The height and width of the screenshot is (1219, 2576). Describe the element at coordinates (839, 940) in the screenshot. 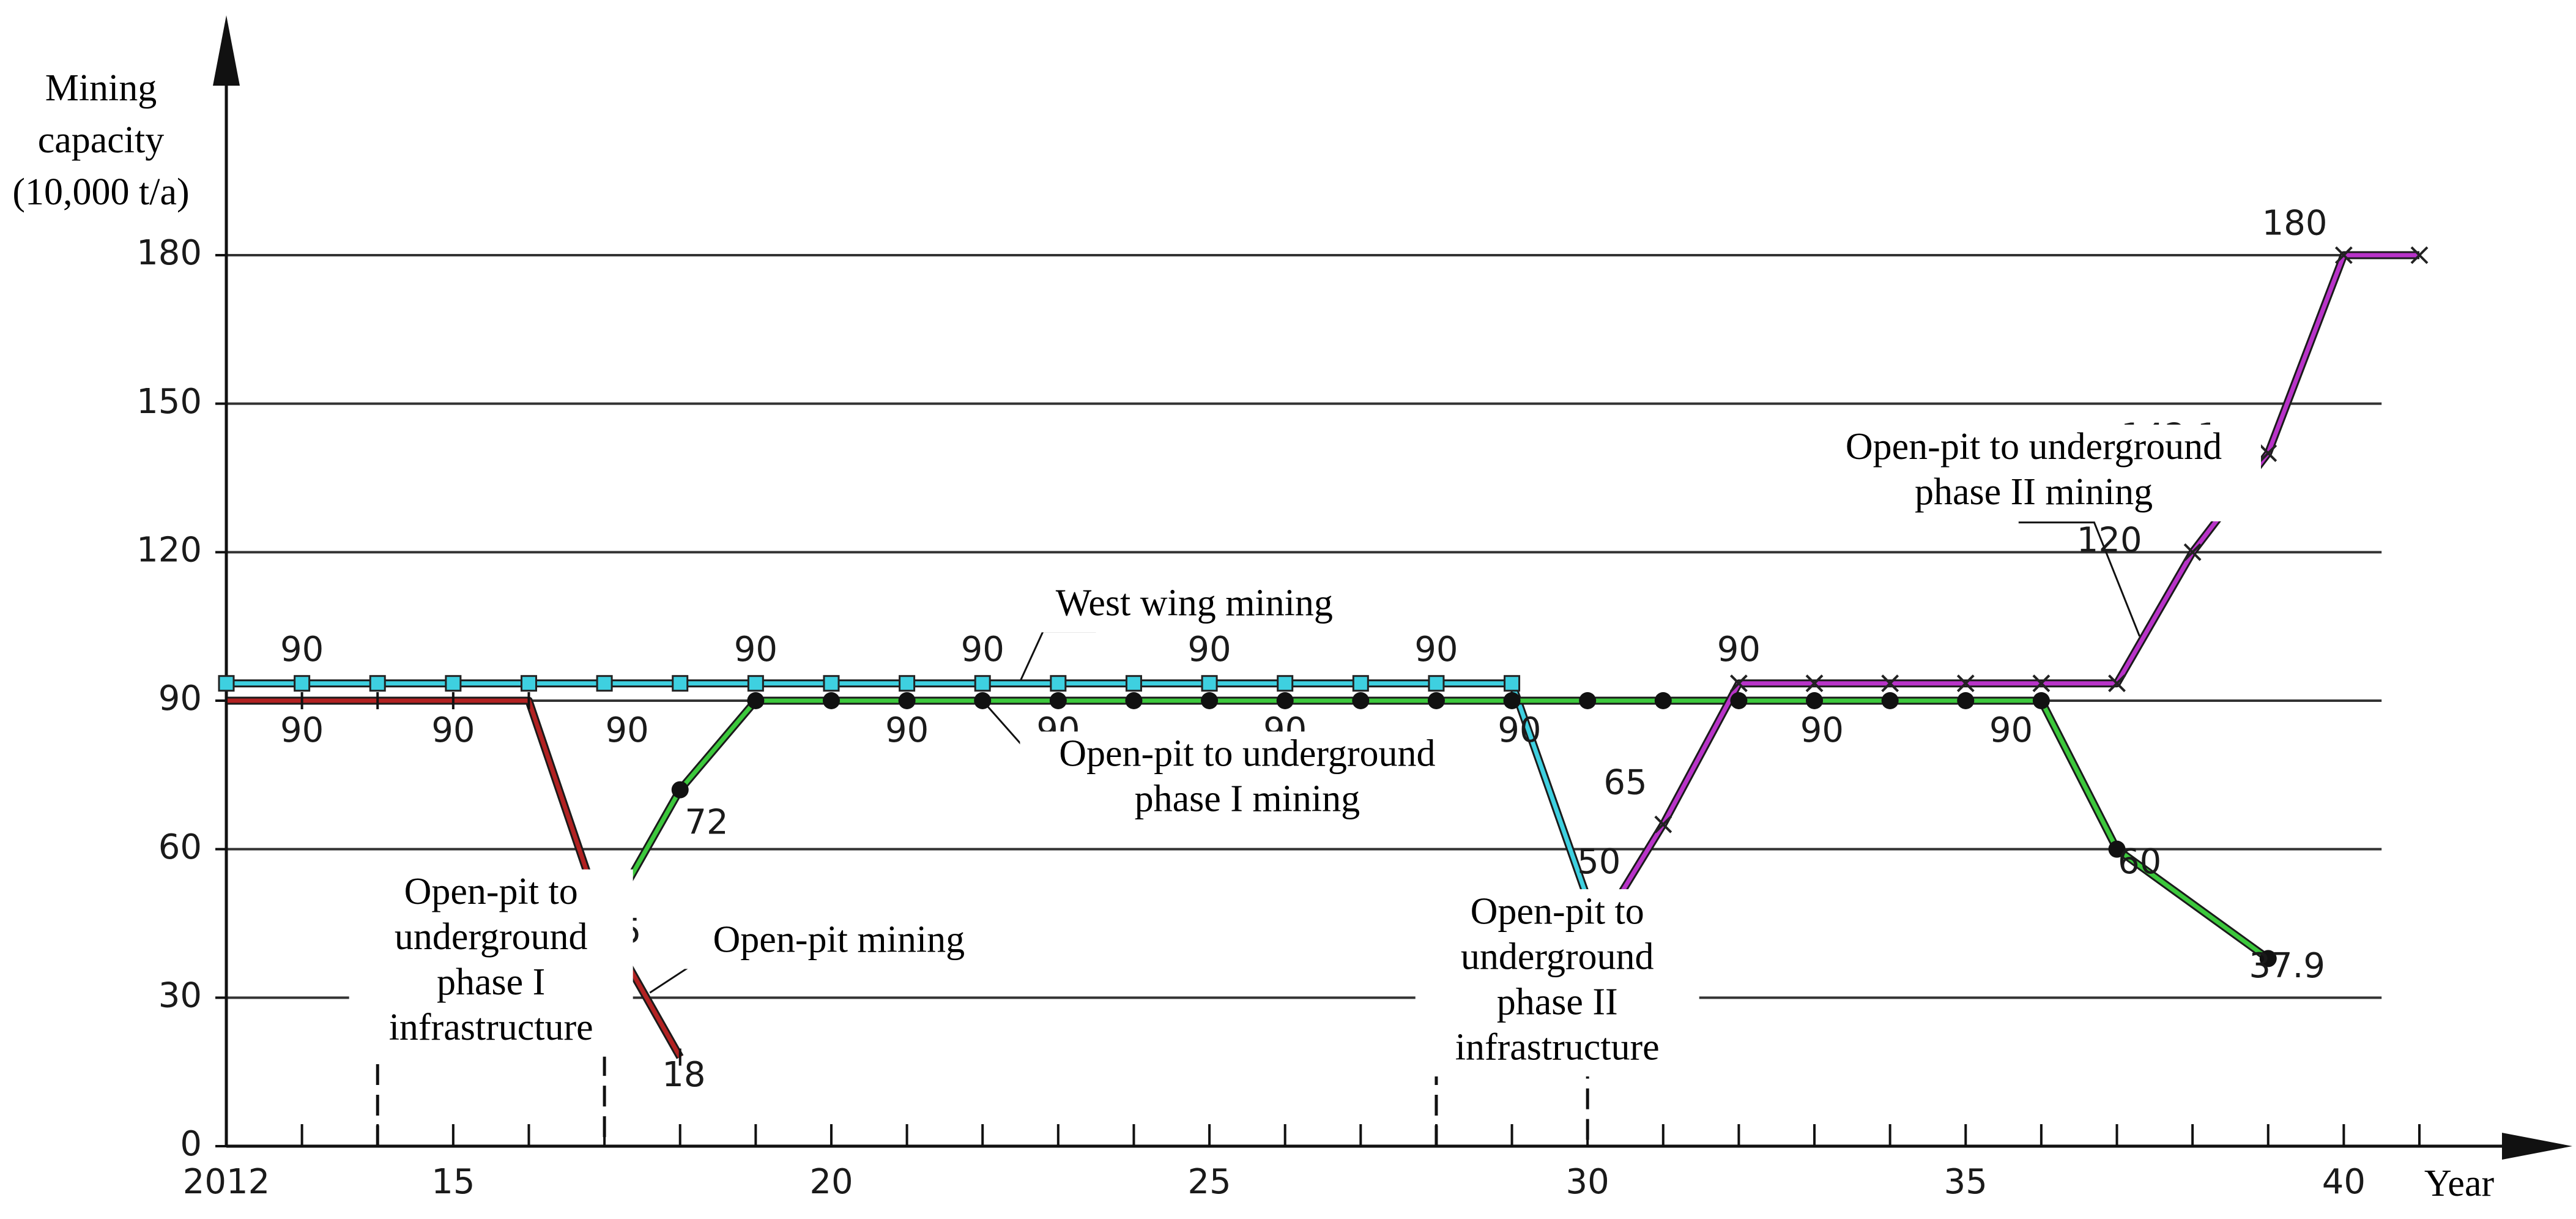

I see `annotation-label: Open-pit mining` at that location.